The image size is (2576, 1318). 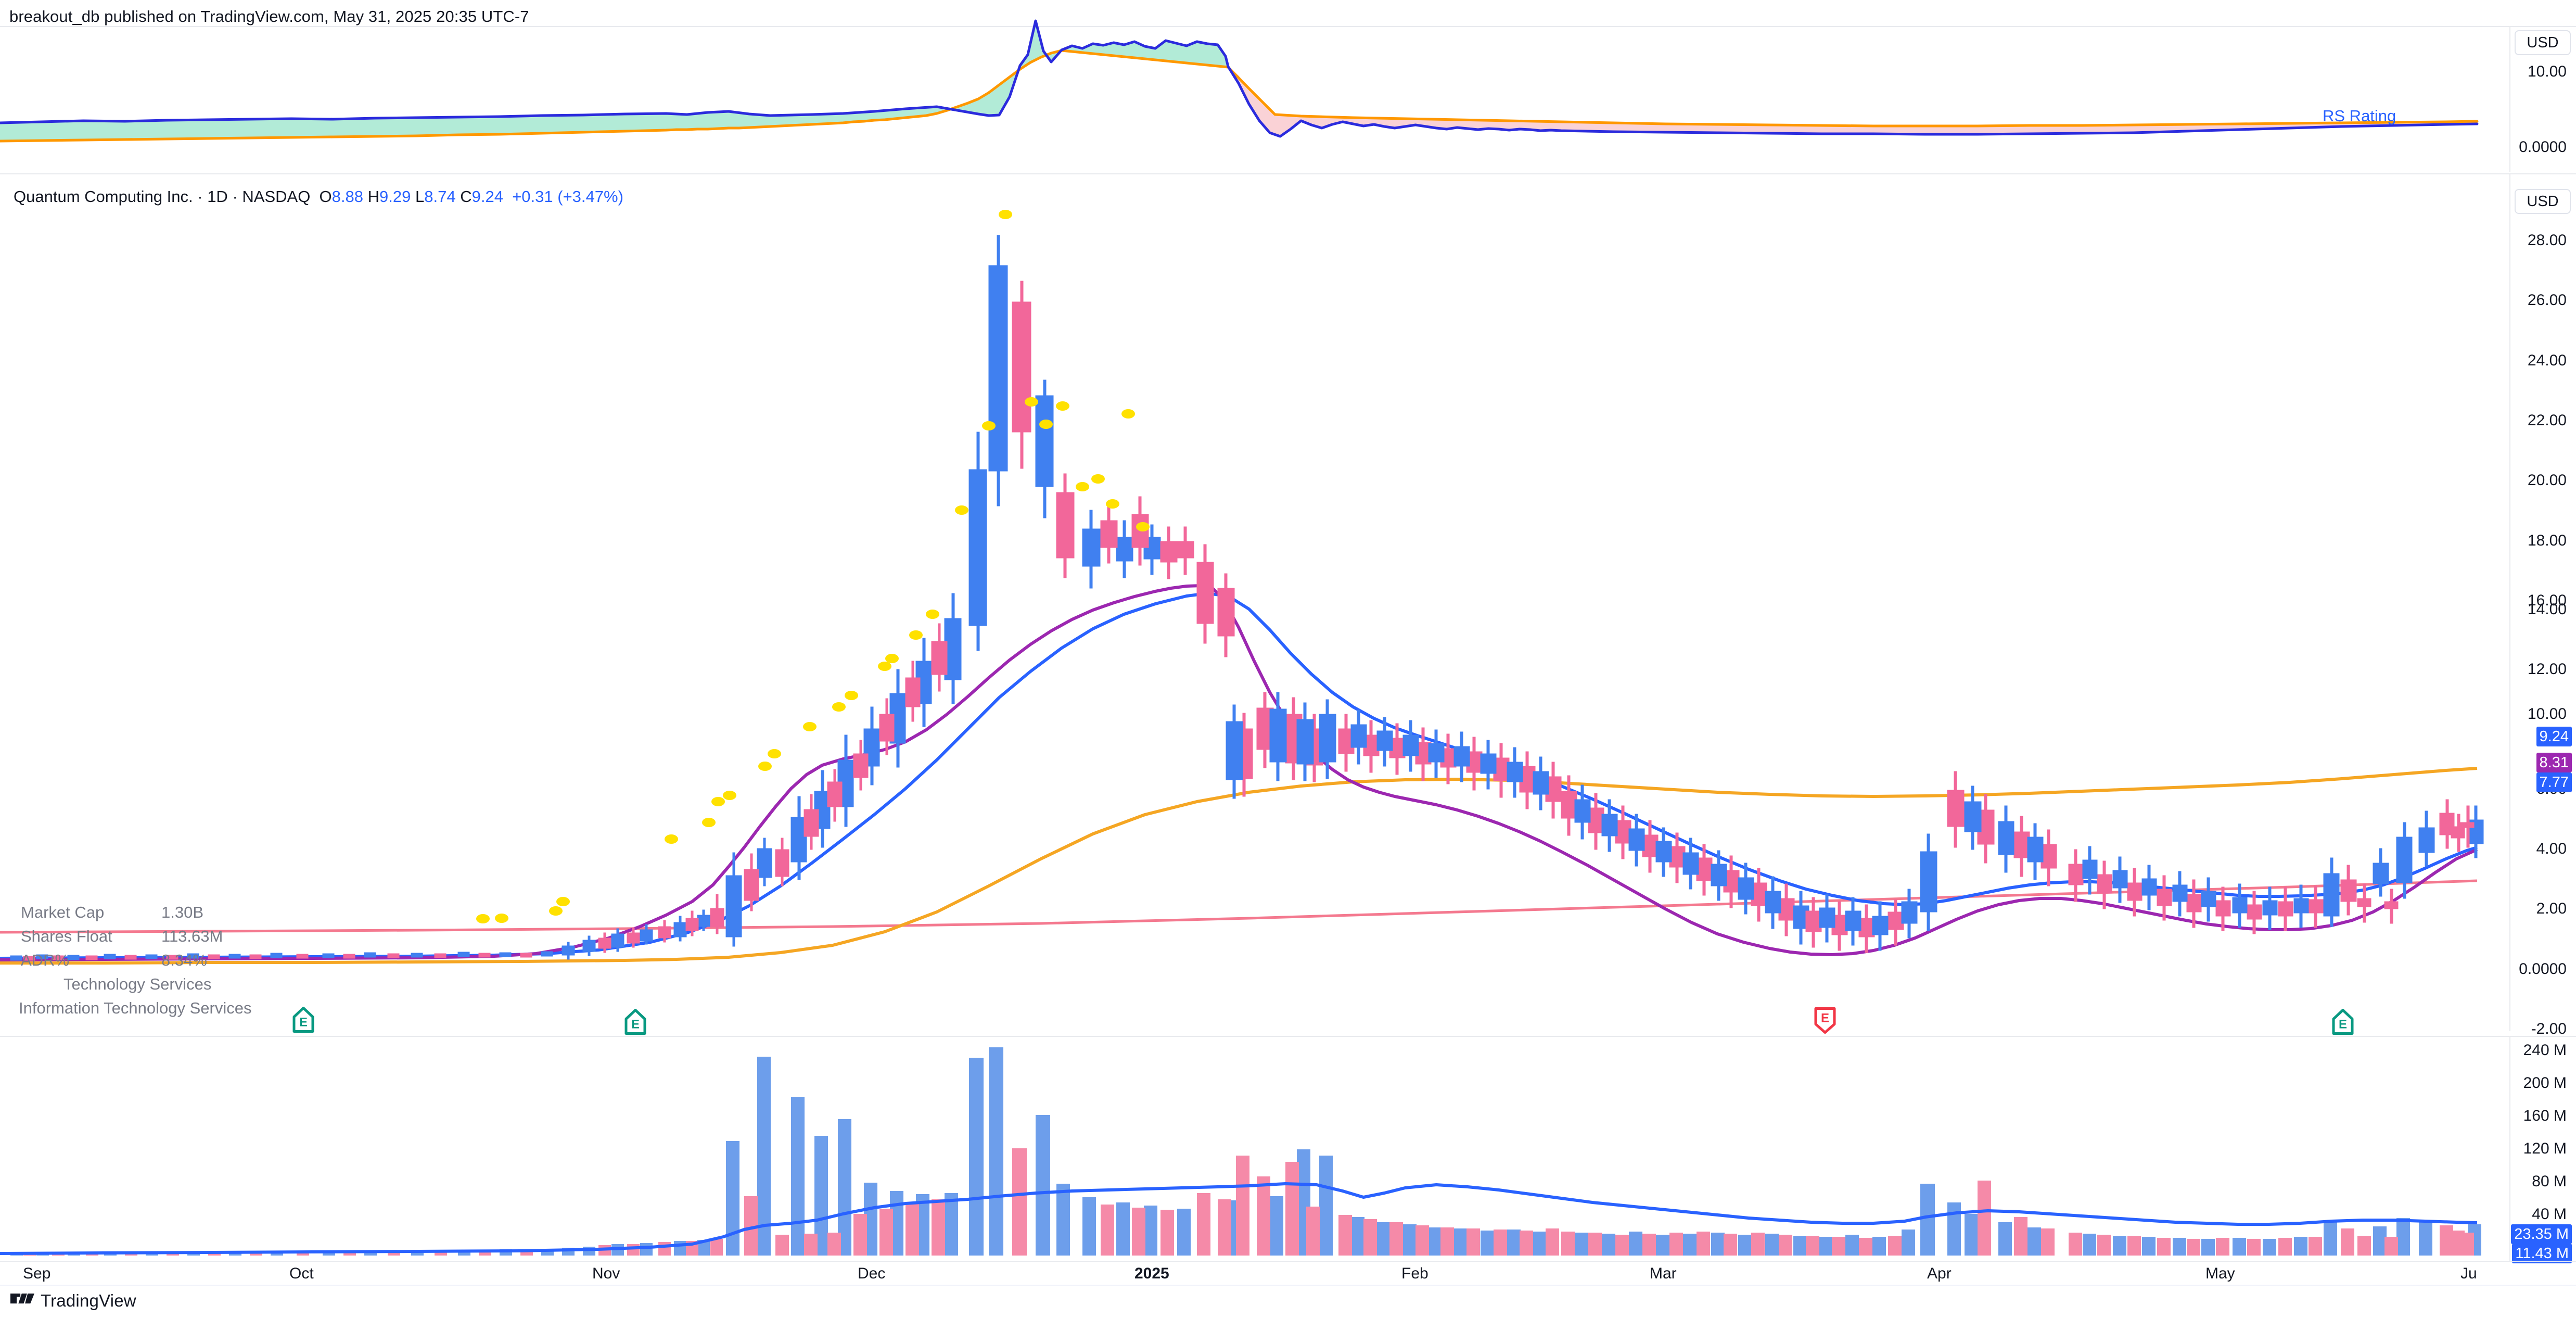 What do you see at coordinates (487, 196) in the screenshot?
I see `close-value: 9.24` at bounding box center [487, 196].